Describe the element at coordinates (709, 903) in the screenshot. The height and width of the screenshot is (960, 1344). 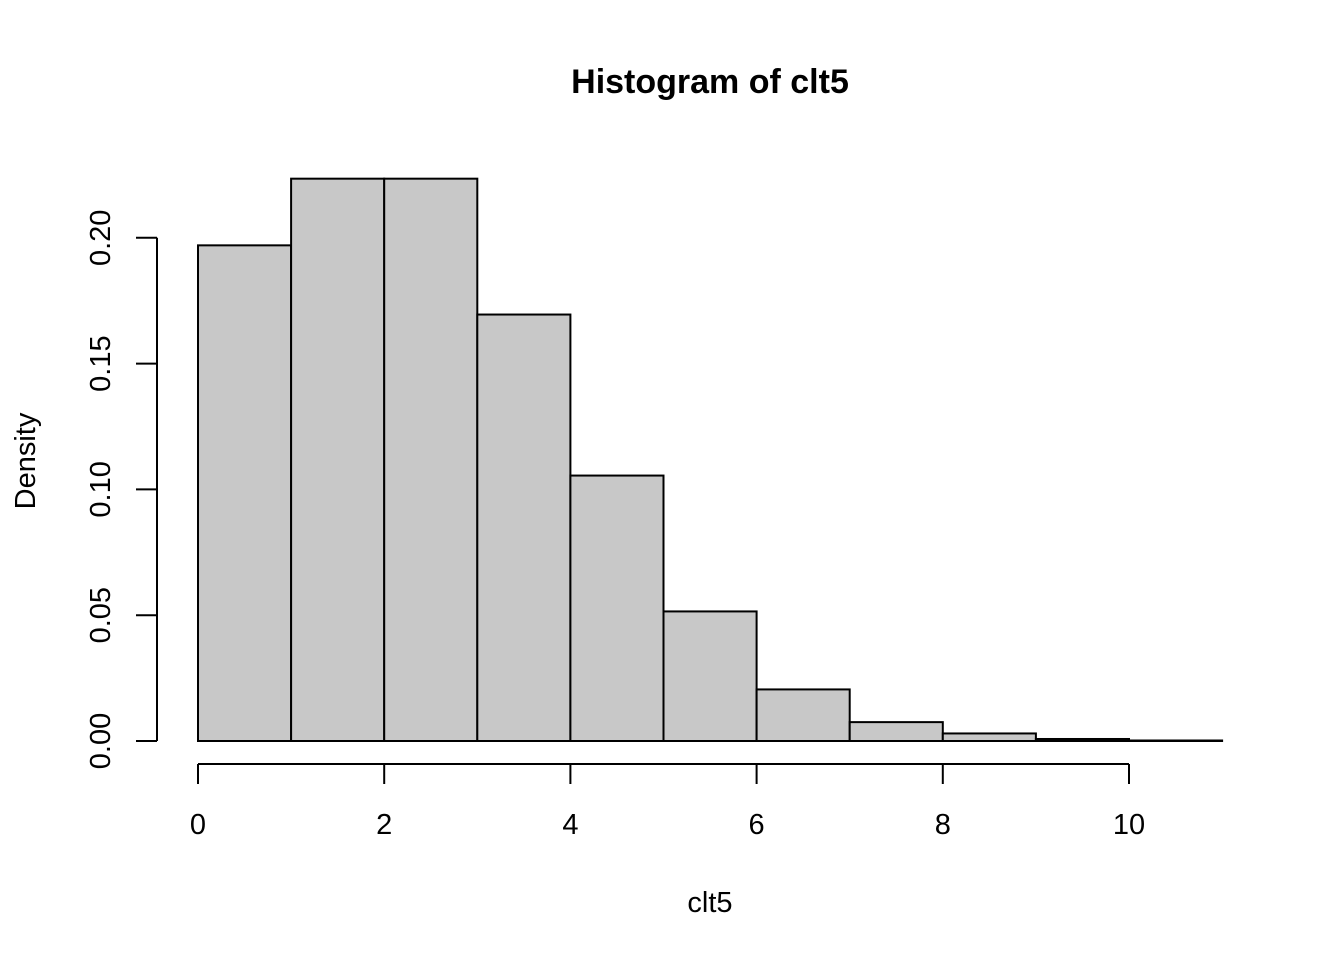
I see `x-axis-title: clt5` at that location.